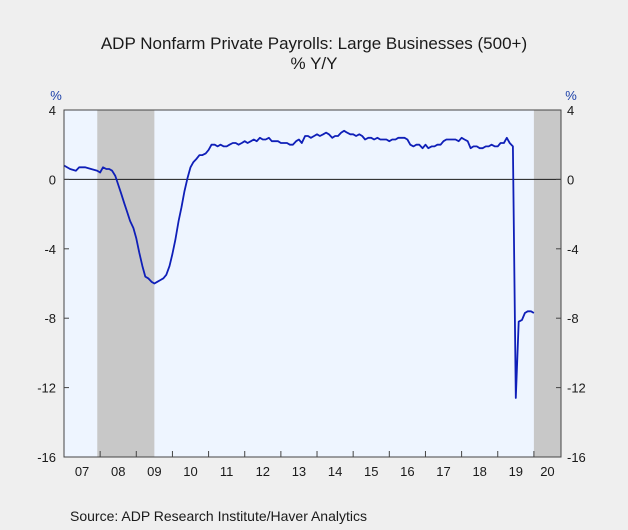 The image size is (628, 530). Describe the element at coordinates (573, 249) in the screenshot. I see `y-tick-label-right--4: -4` at that location.